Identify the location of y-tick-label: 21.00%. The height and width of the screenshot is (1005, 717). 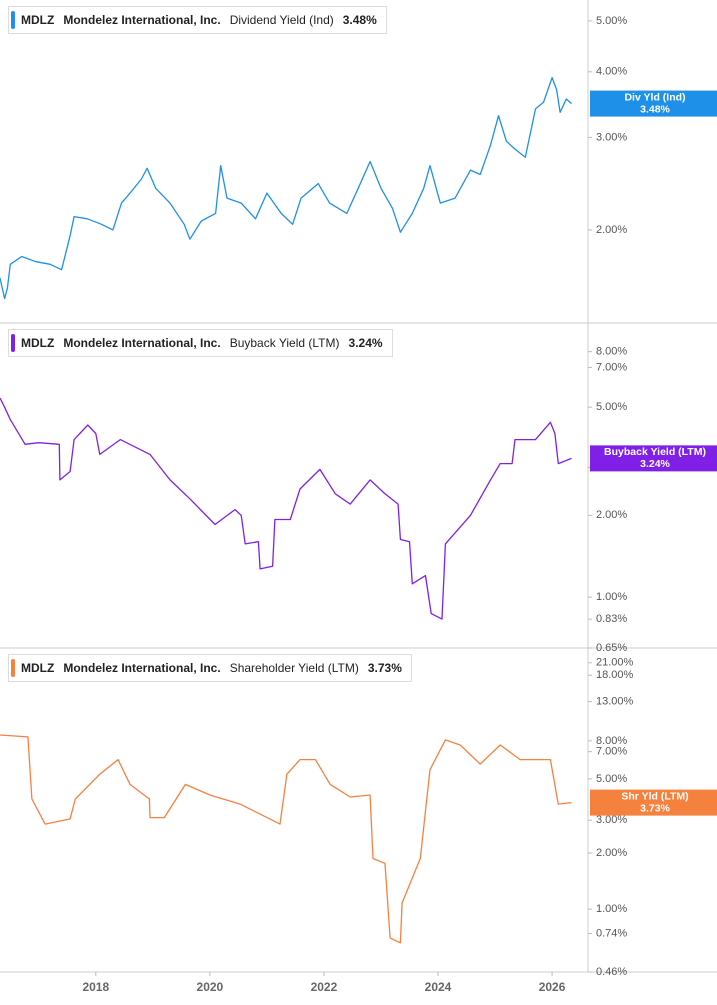
(615, 663).